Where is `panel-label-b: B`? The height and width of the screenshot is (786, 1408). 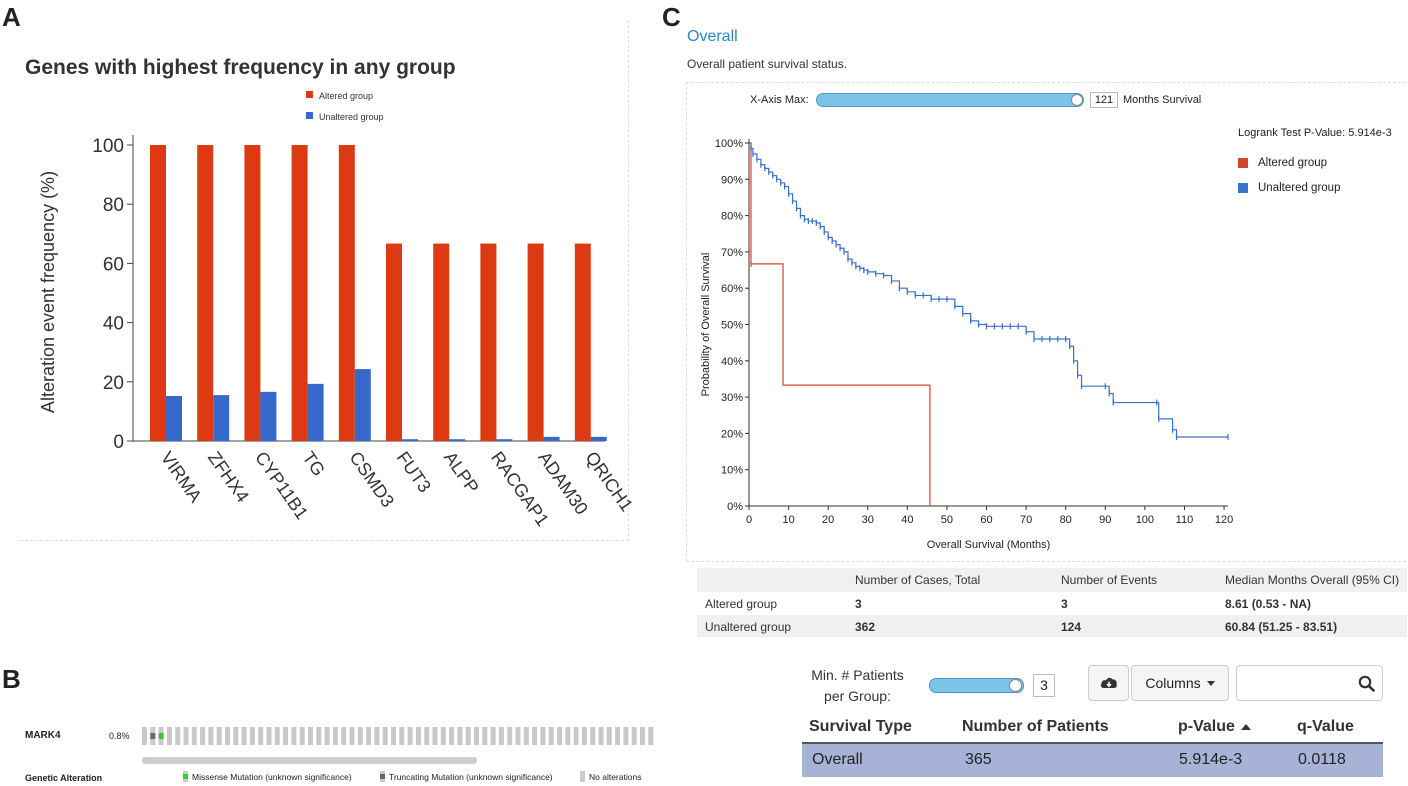 panel-label-b: B is located at coordinates (11, 679).